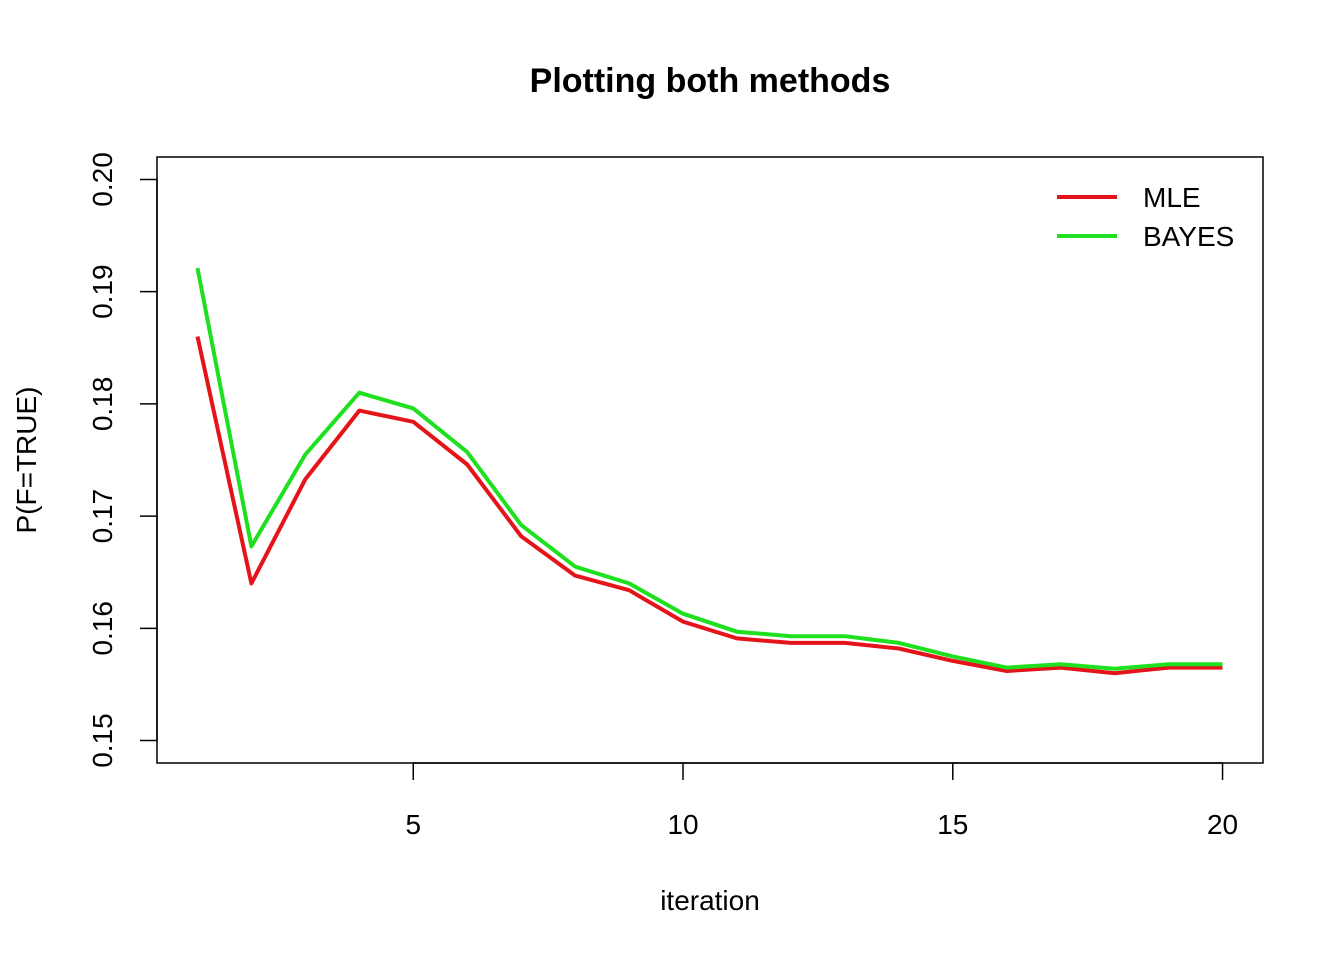  I want to click on legend-label-mle: MLE, so click(1172, 197).